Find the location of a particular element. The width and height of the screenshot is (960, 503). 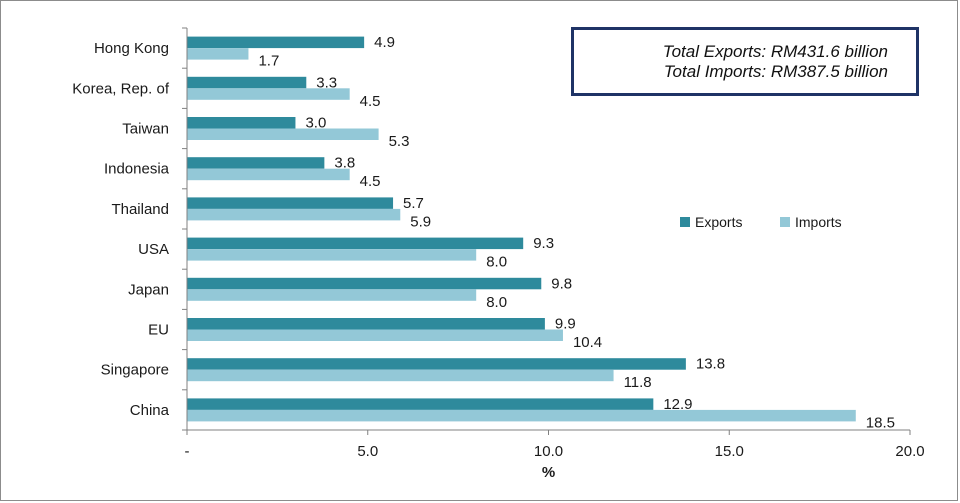

category-label: Taiwan is located at coordinates (145, 129).